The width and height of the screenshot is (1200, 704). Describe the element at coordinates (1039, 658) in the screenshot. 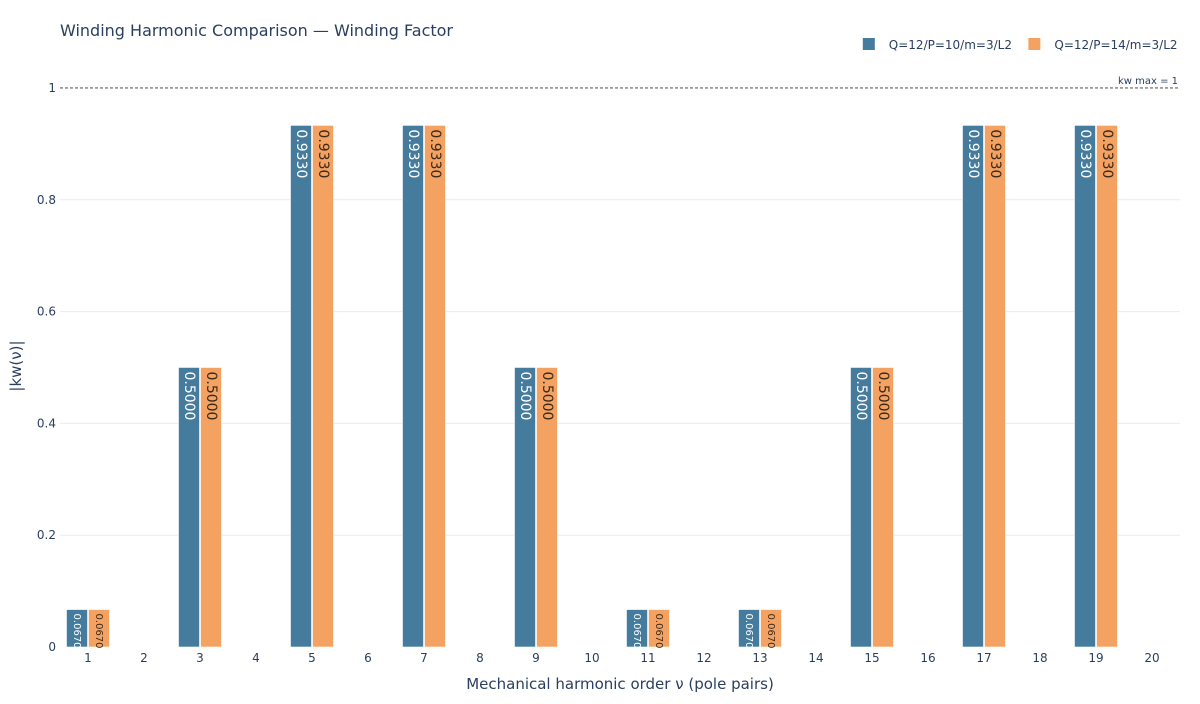

I see `x-tick-label: 18` at that location.